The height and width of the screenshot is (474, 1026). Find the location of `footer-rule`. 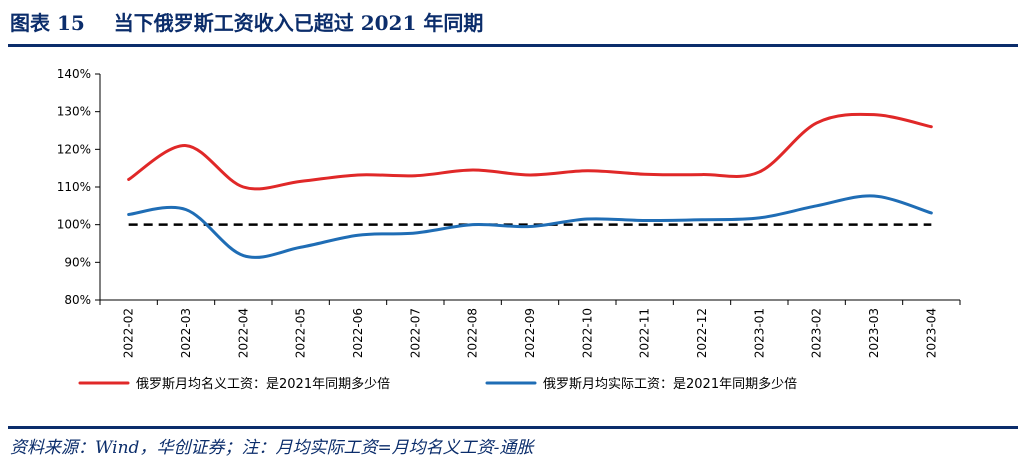

footer-rule is located at coordinates (513, 427).